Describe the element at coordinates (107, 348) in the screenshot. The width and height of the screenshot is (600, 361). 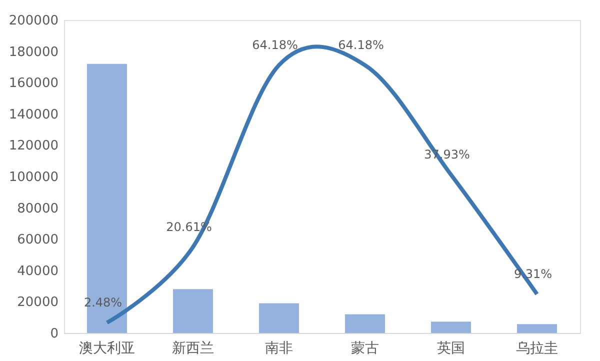
I see `x-tick-label: 澳大利亚` at that location.